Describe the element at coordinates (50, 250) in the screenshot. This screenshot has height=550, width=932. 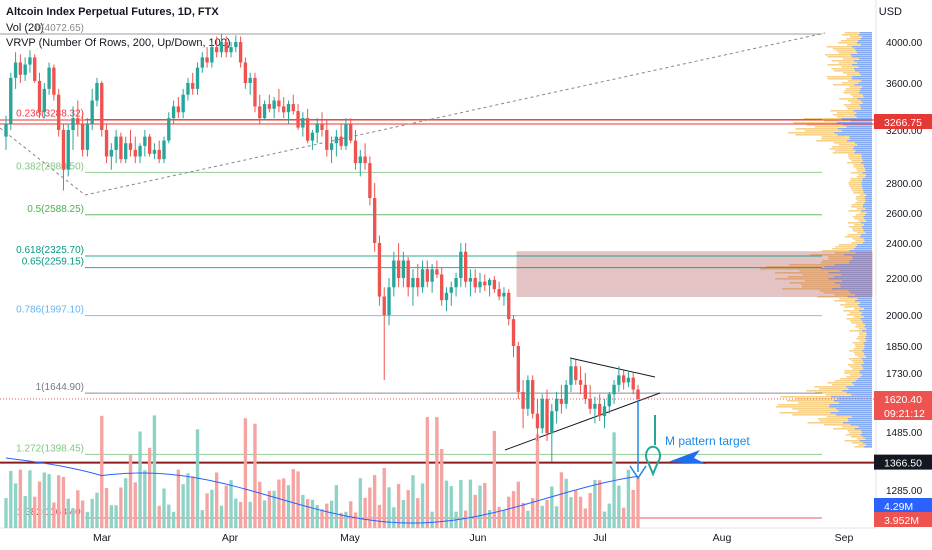
I see `fib-label: 0.618(2325.70)` at that location.